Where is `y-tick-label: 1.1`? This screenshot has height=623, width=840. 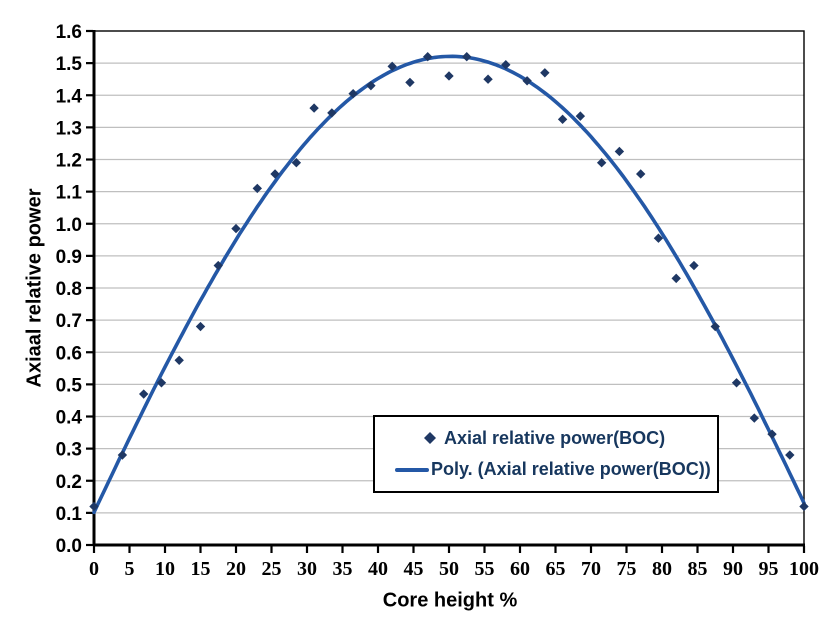
y-tick-label: 1.1 is located at coordinates (69, 193).